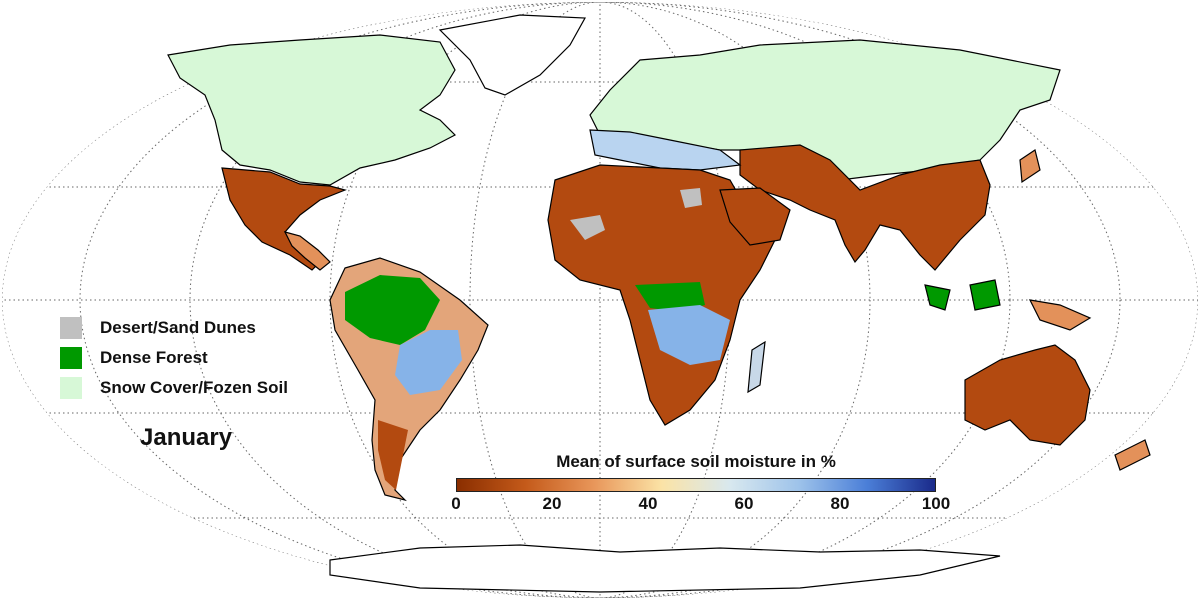  I want to click on colorbar-tick-40: 40, so click(648, 503).